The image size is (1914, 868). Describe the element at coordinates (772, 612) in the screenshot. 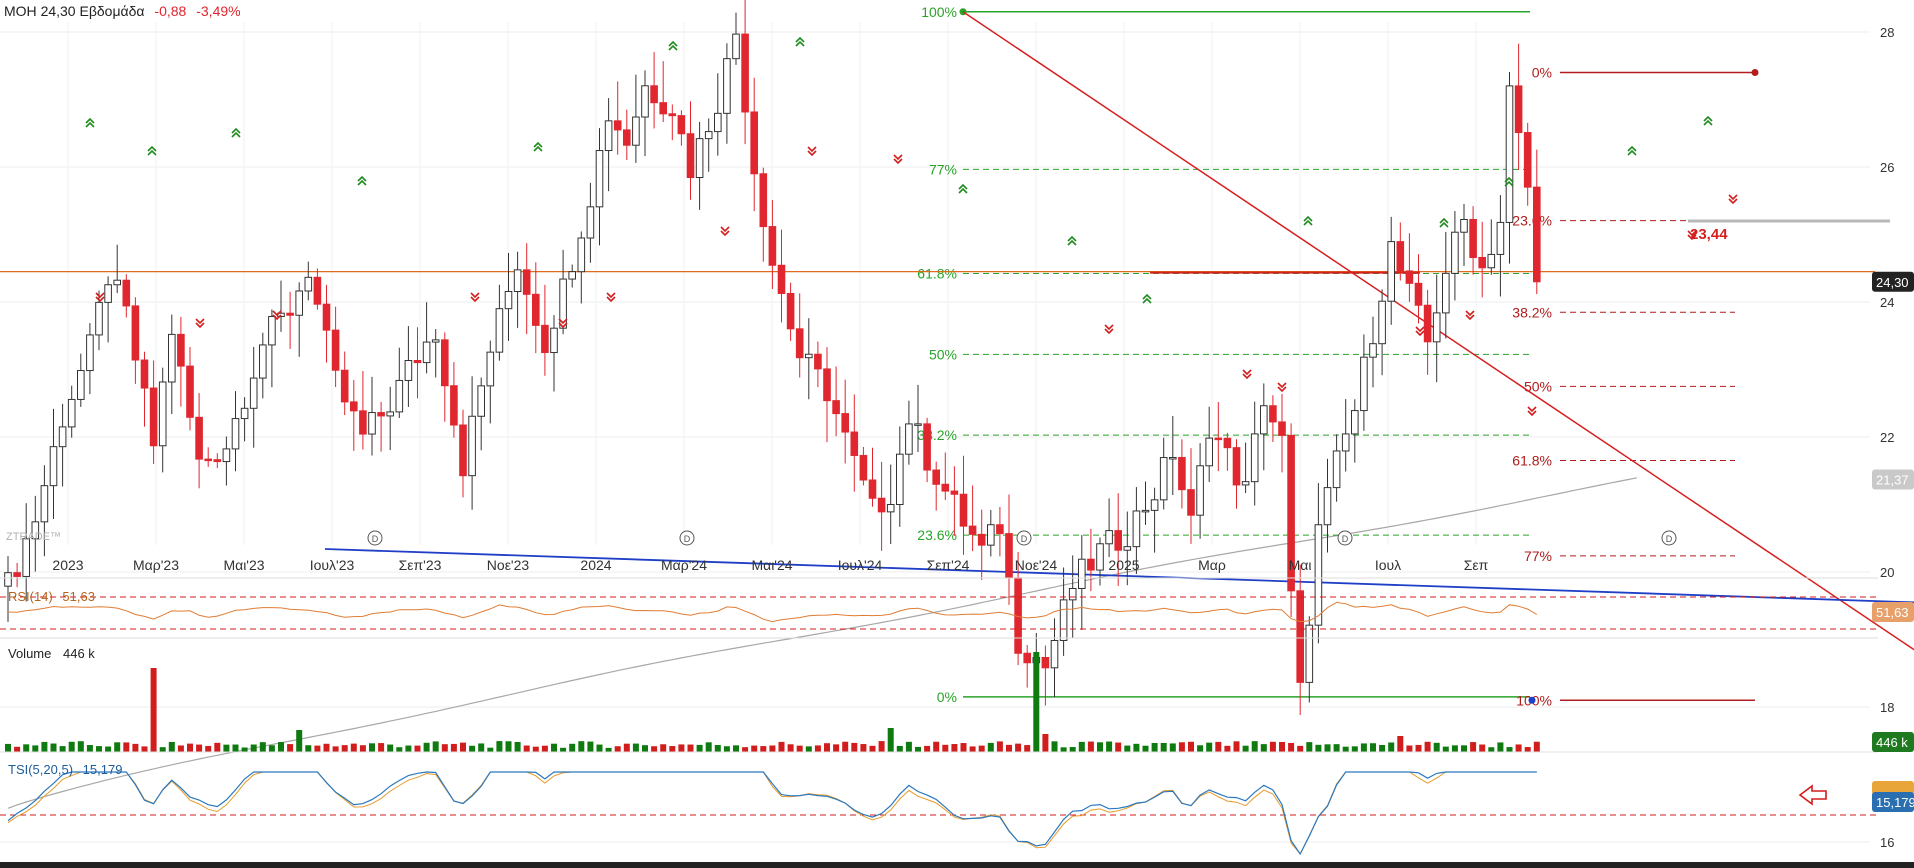

I see `rsi-line` at that location.